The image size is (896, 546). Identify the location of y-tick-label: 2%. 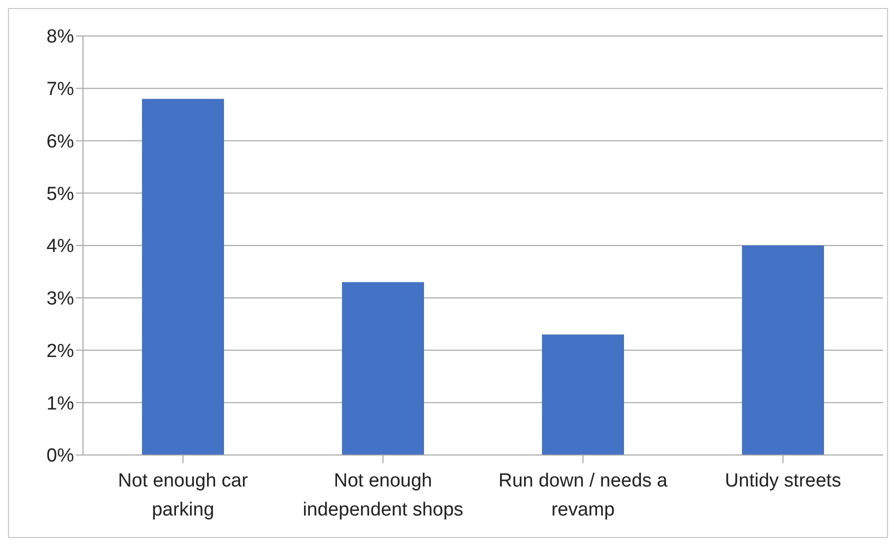
(60, 351).